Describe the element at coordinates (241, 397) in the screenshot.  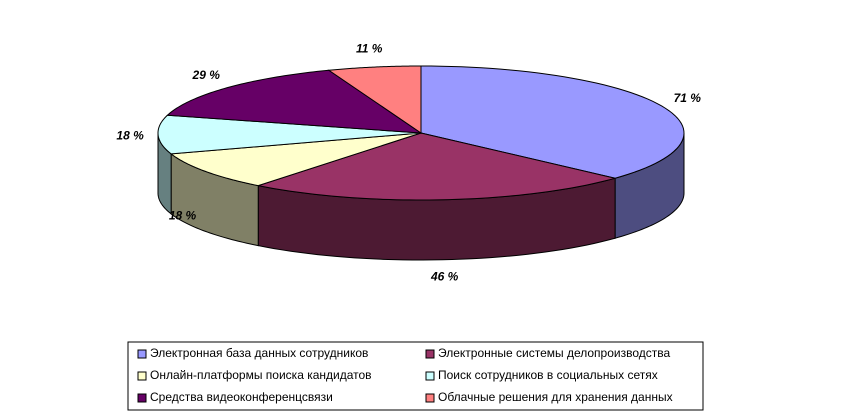
I see `legend-label: Средства видеоконференцсвязи` at that location.